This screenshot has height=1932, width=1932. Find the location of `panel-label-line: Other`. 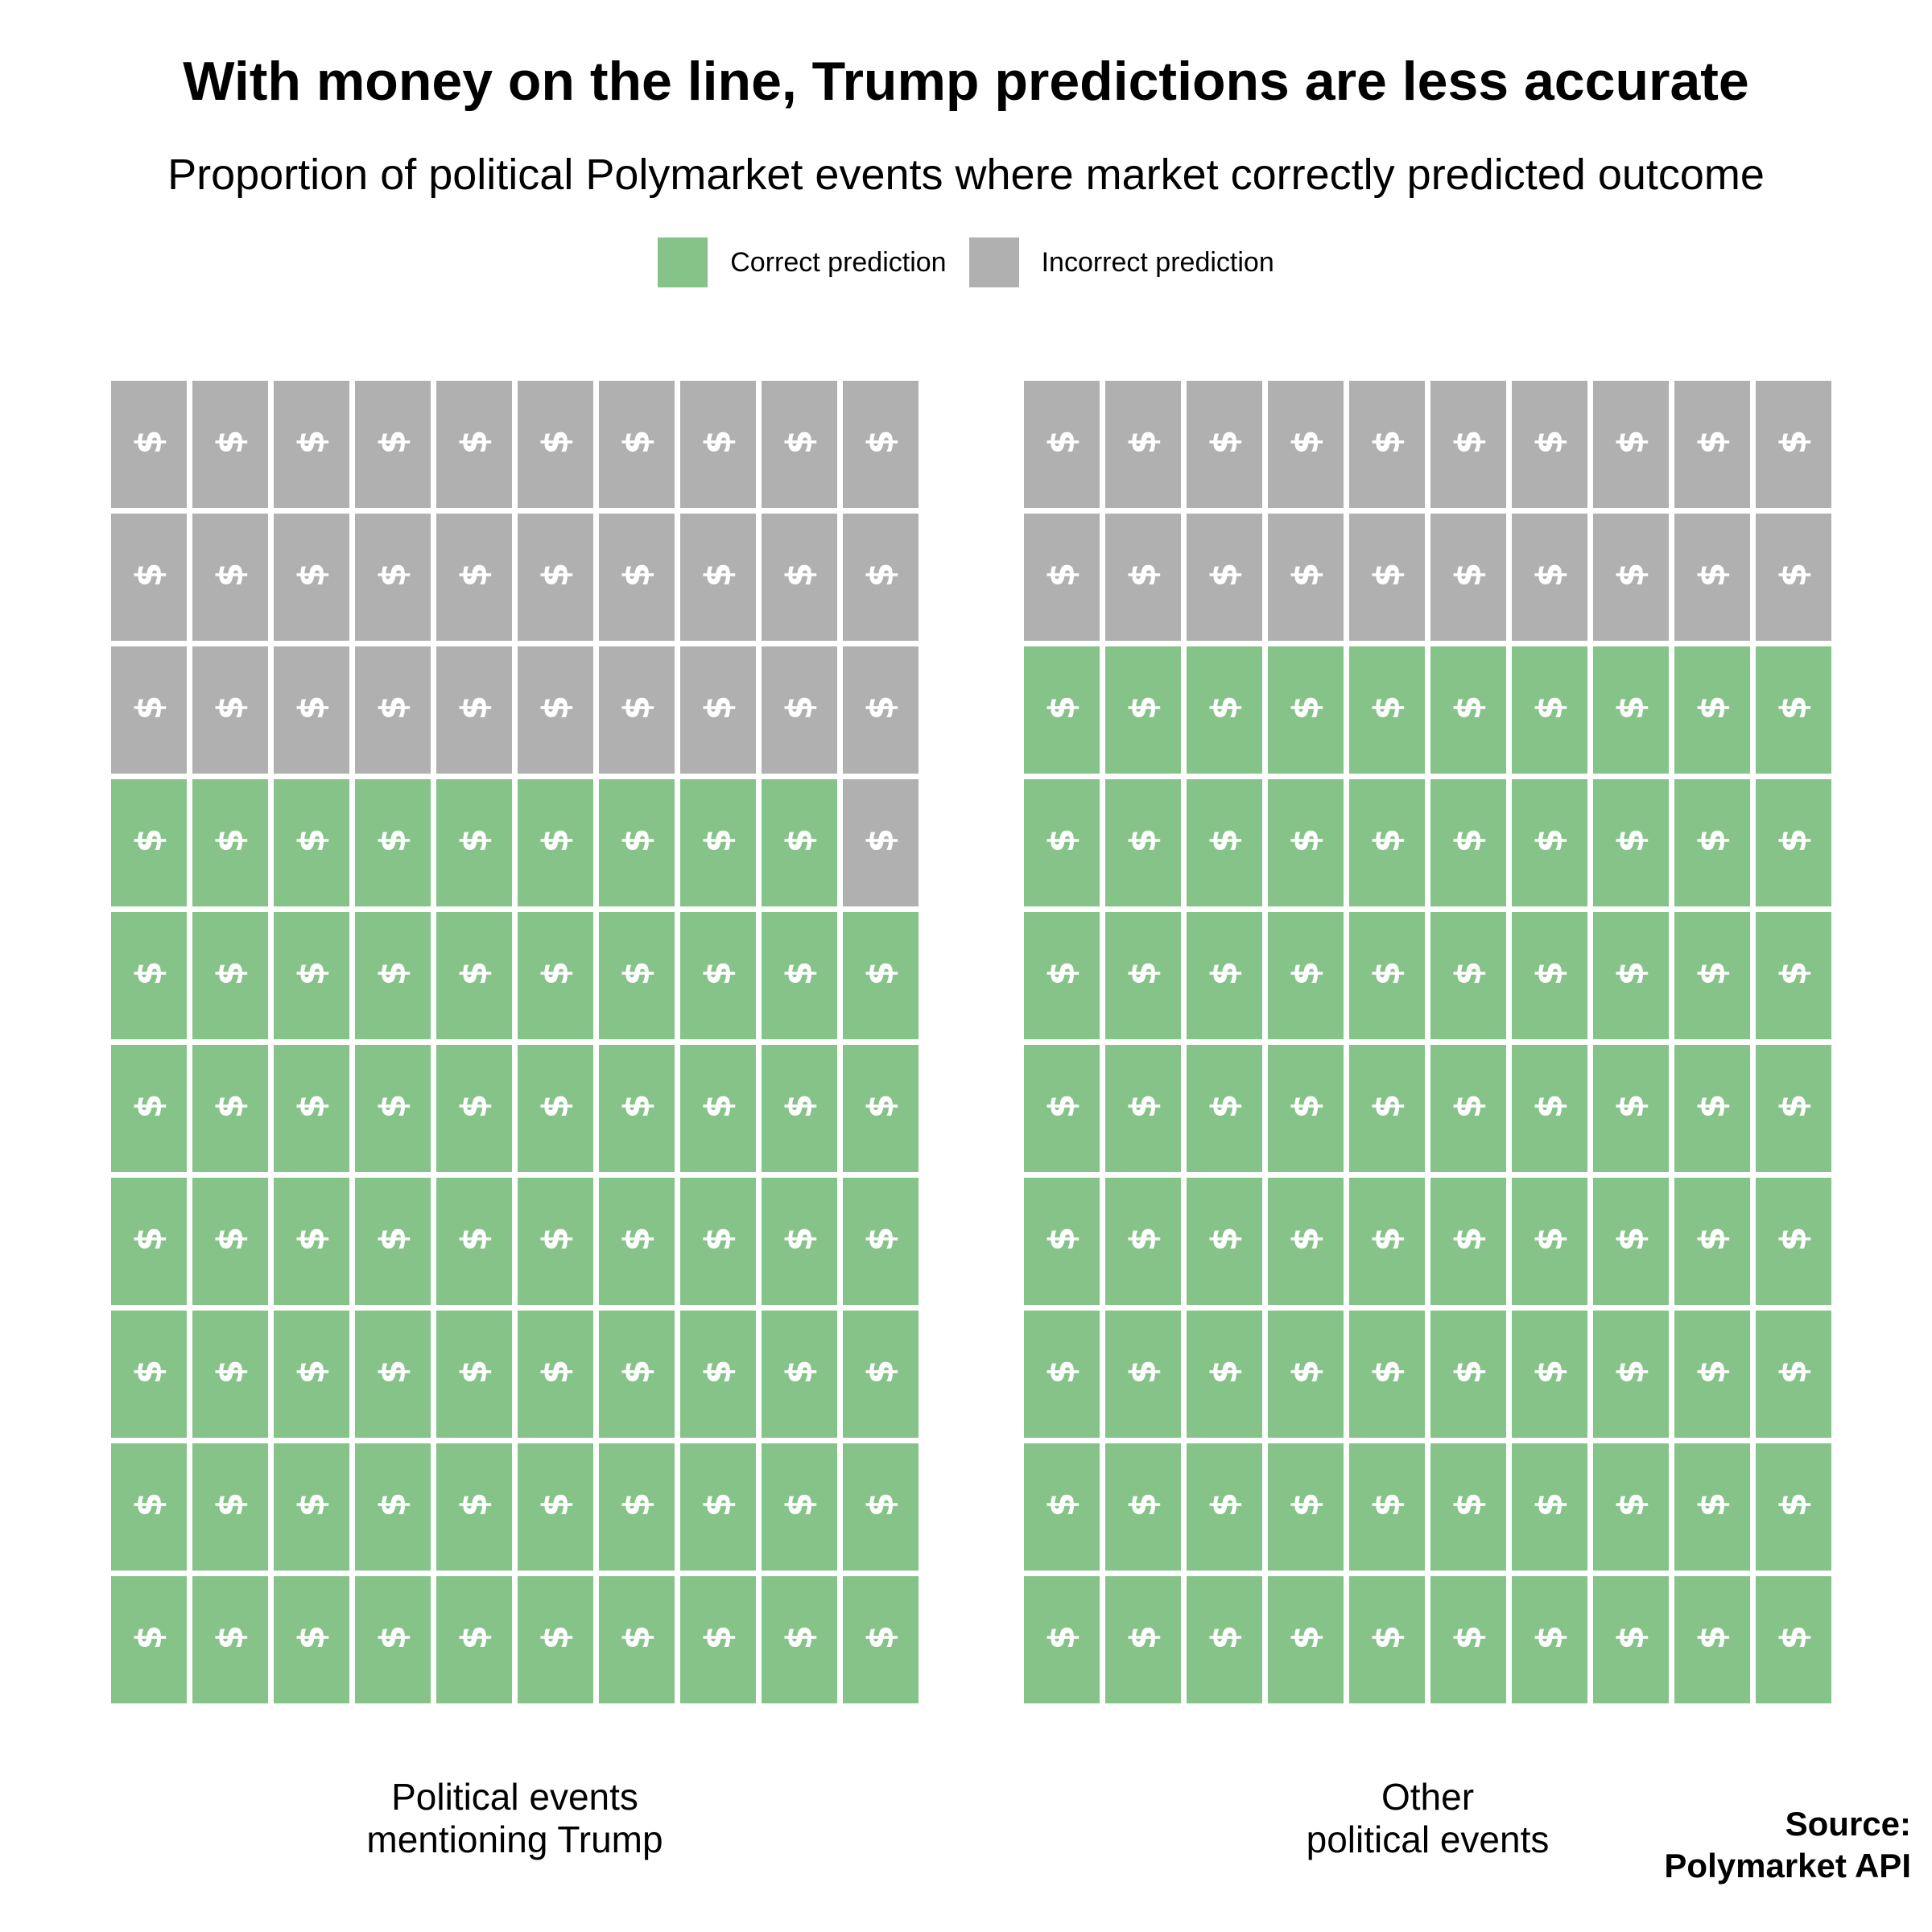

panel-label-line: Other is located at coordinates (1427, 1797).